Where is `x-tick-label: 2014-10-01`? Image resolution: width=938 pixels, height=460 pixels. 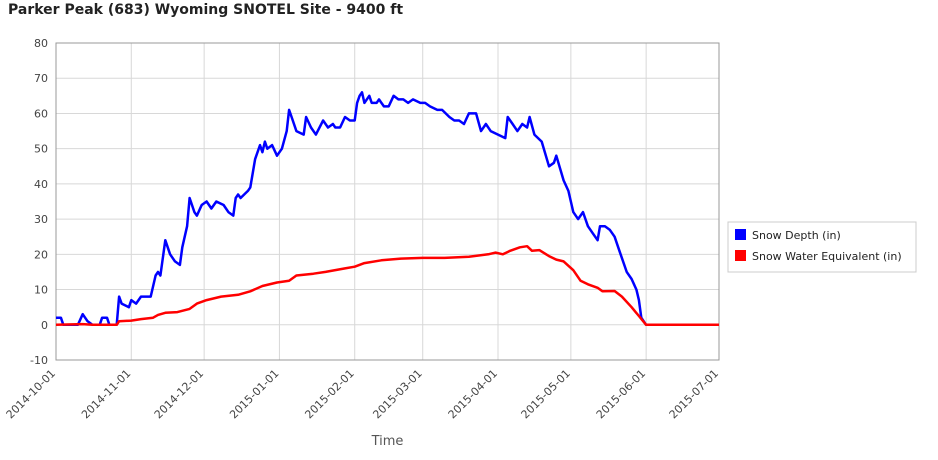
x-tick-label: 2014-10-01 is located at coordinates (31, 394).